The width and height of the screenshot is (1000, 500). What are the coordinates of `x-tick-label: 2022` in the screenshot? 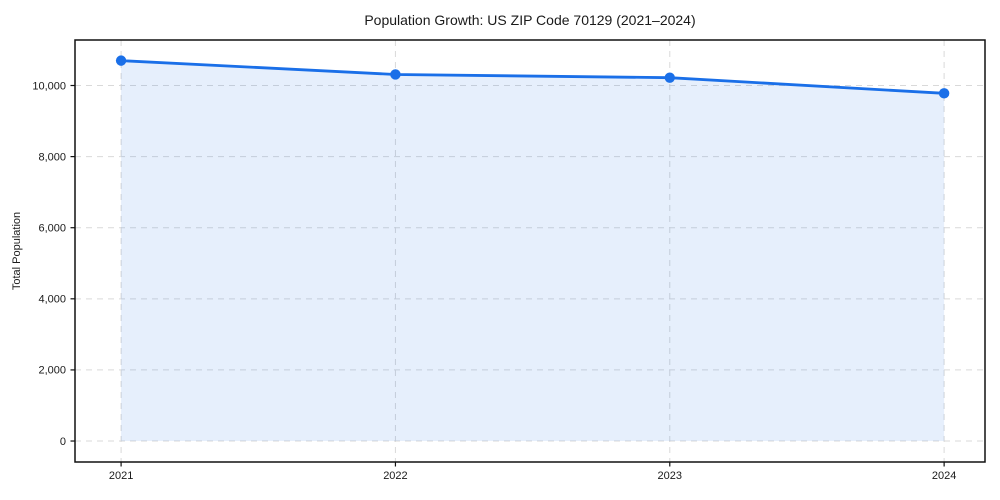 It's located at (395, 476).